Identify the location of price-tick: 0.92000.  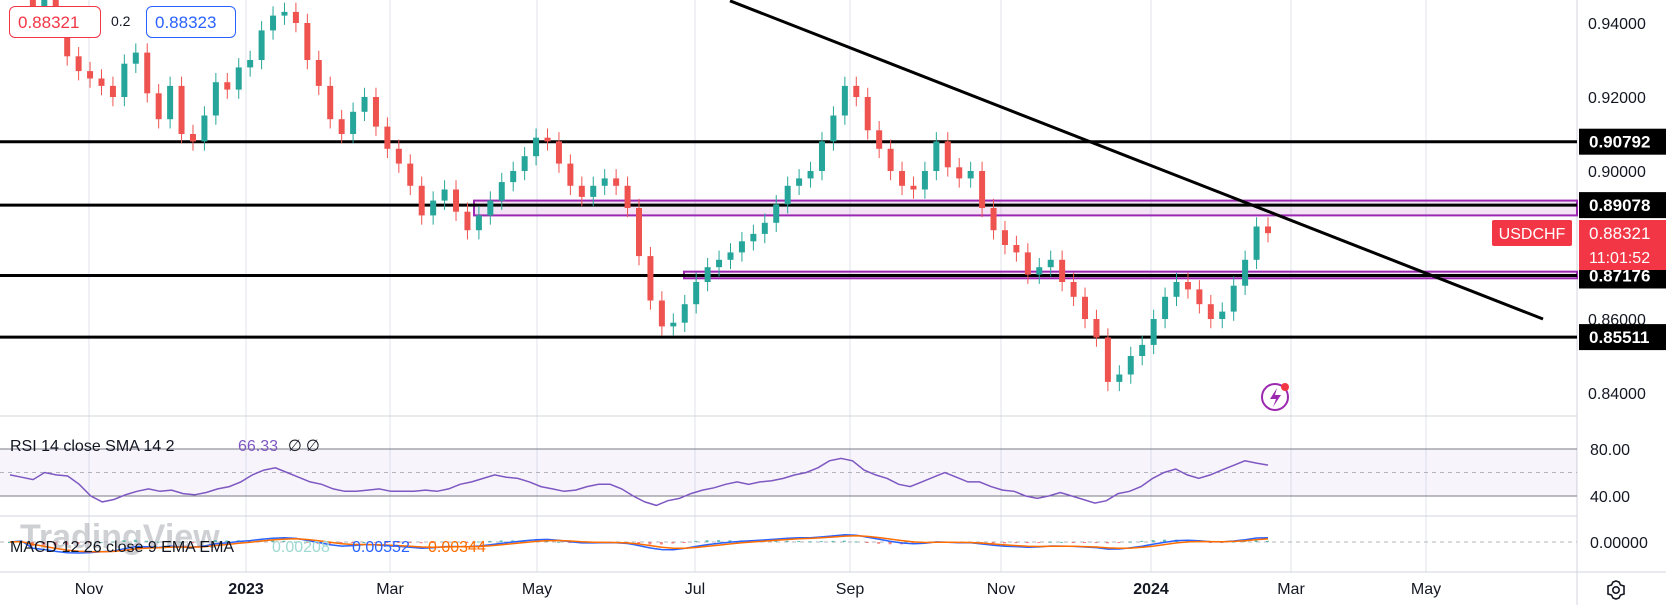
(1617, 98).